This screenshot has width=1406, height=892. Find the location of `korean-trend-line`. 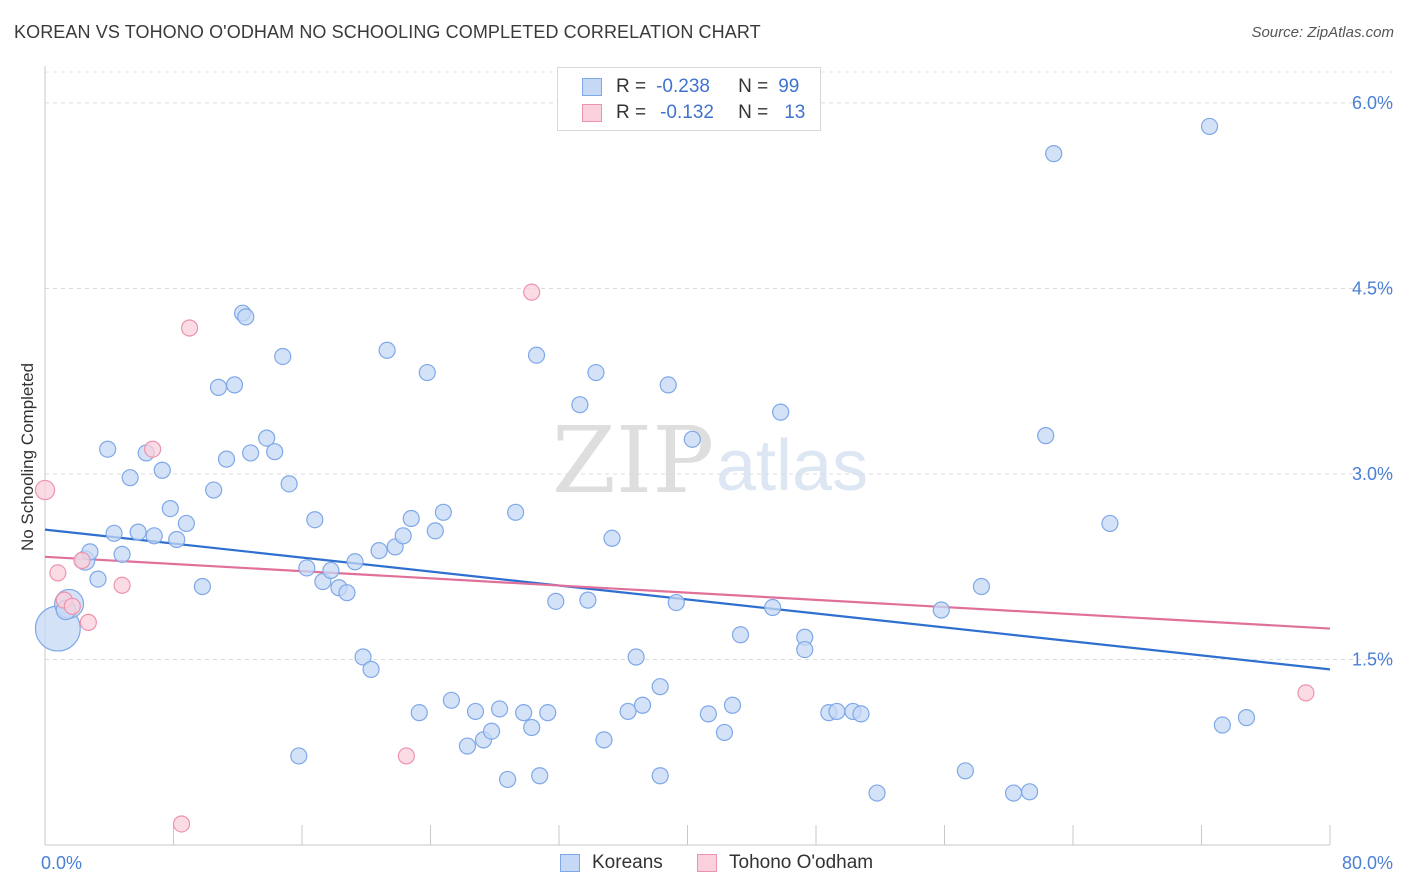

korean-trend-line is located at coordinates (687, 599).